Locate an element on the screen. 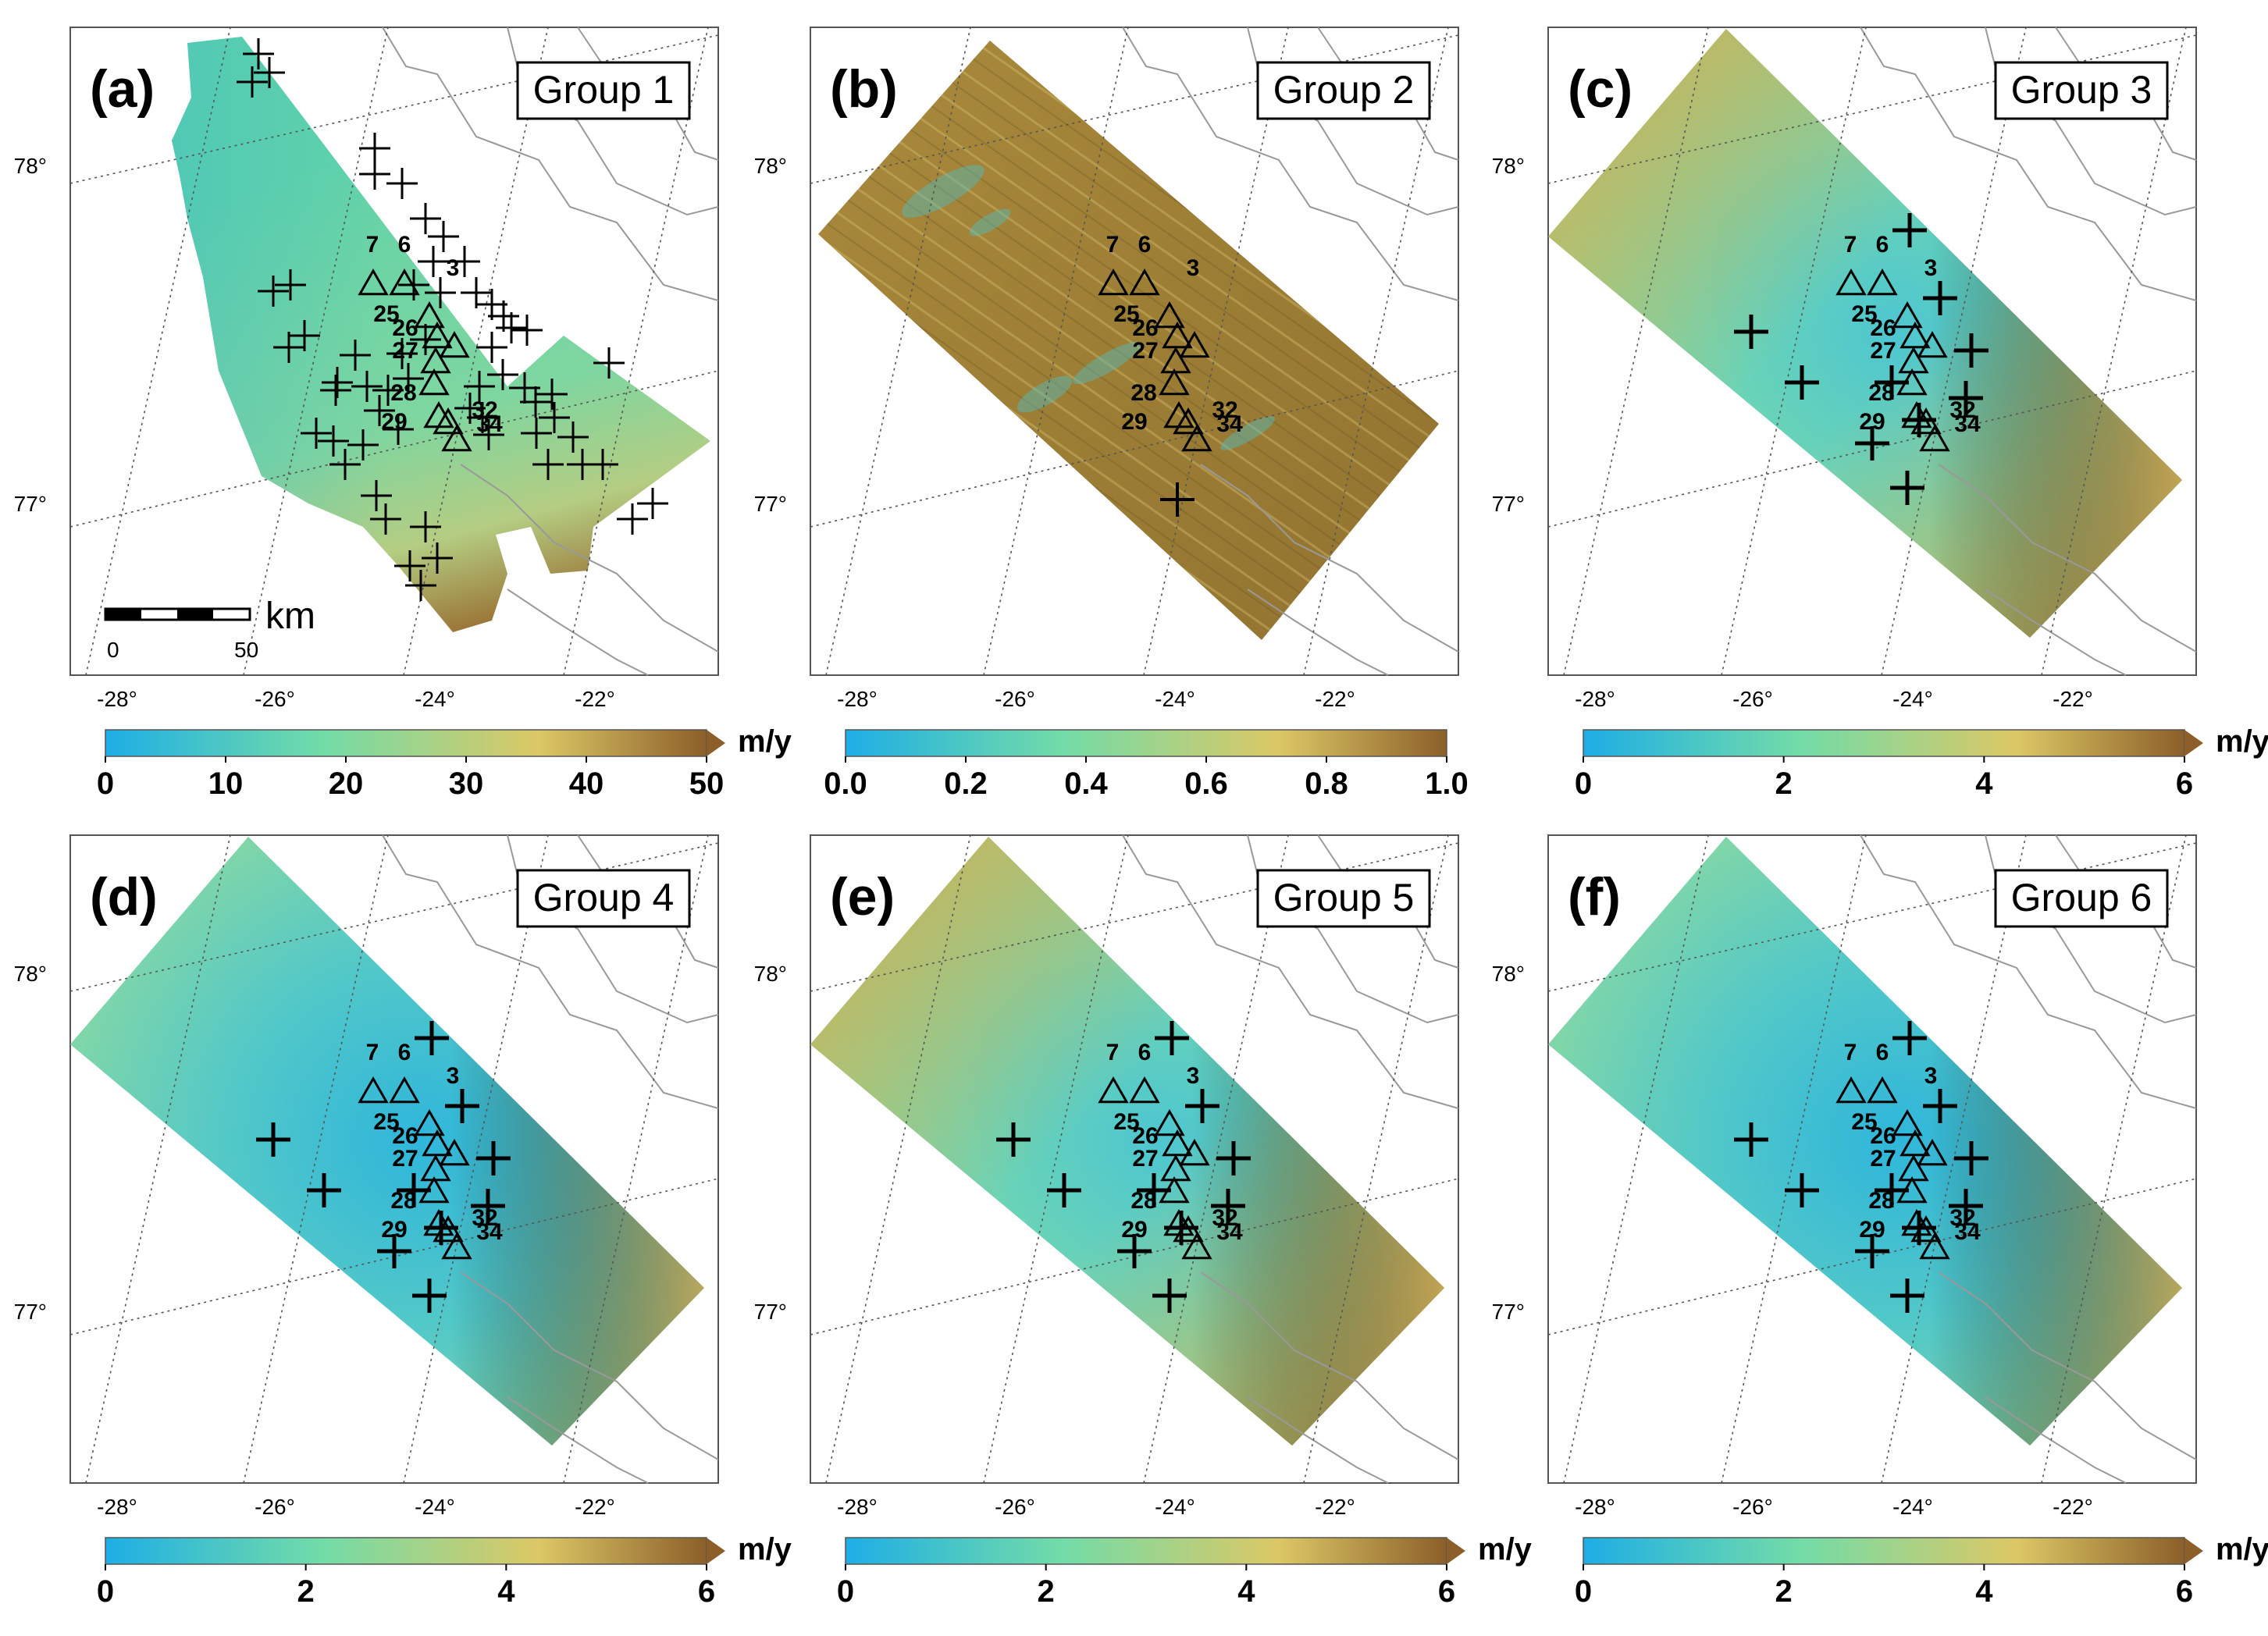 This screenshot has width=2268, height=1636. velocity-field-overlay is located at coordinates (441, 334).